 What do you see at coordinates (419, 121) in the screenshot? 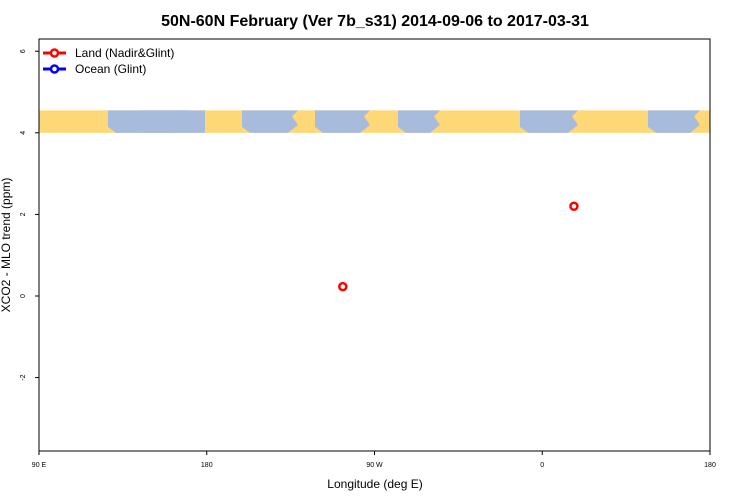
I see `map-european-seas` at bounding box center [419, 121].